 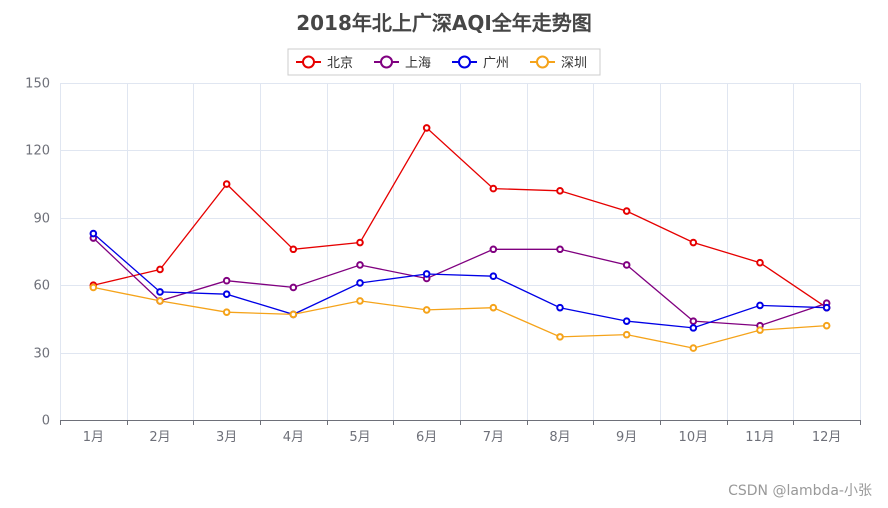 What do you see at coordinates (800, 491) in the screenshot?
I see `watermark-text: CSDN @lambda-小张` at bounding box center [800, 491].